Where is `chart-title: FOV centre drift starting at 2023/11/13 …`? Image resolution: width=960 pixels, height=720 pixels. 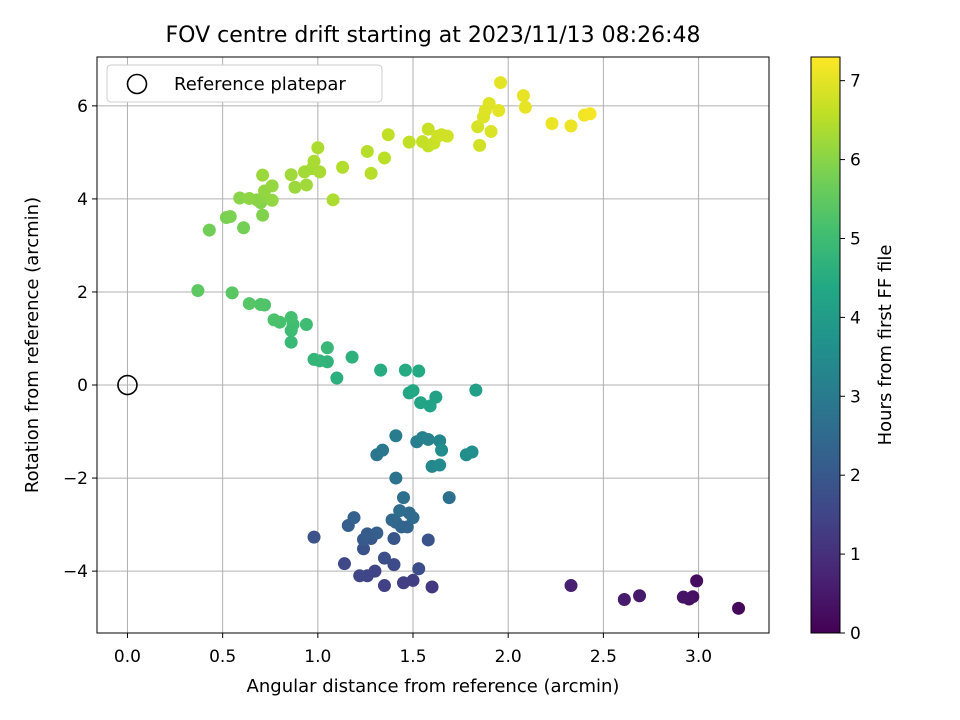 chart-title: FOV centre drift starting at 2023/11/13 … is located at coordinates (433, 35).